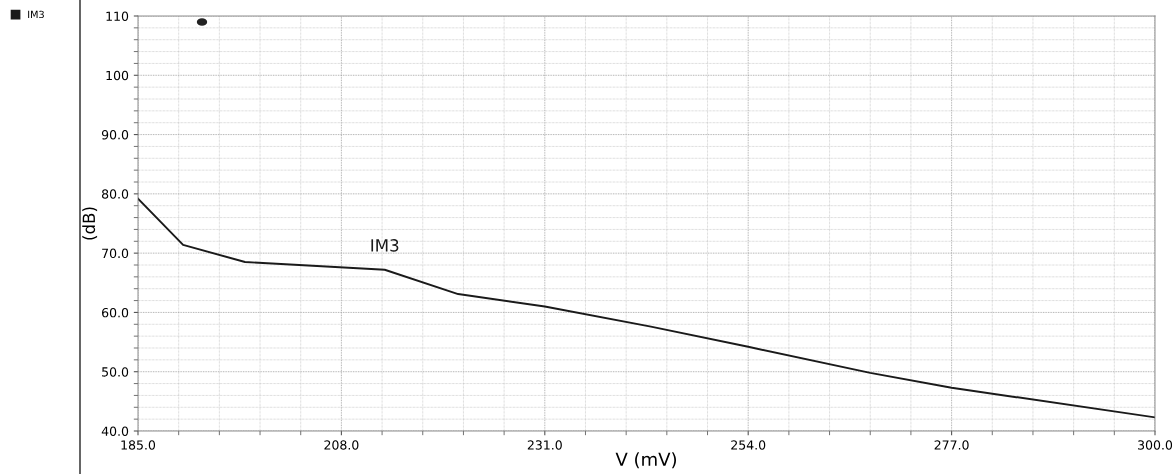 Image resolution: width=1172 pixels, height=474 pixels. Describe the element at coordinates (115, 135) in the screenshot. I see `y-tick-label: 90.0` at that location.